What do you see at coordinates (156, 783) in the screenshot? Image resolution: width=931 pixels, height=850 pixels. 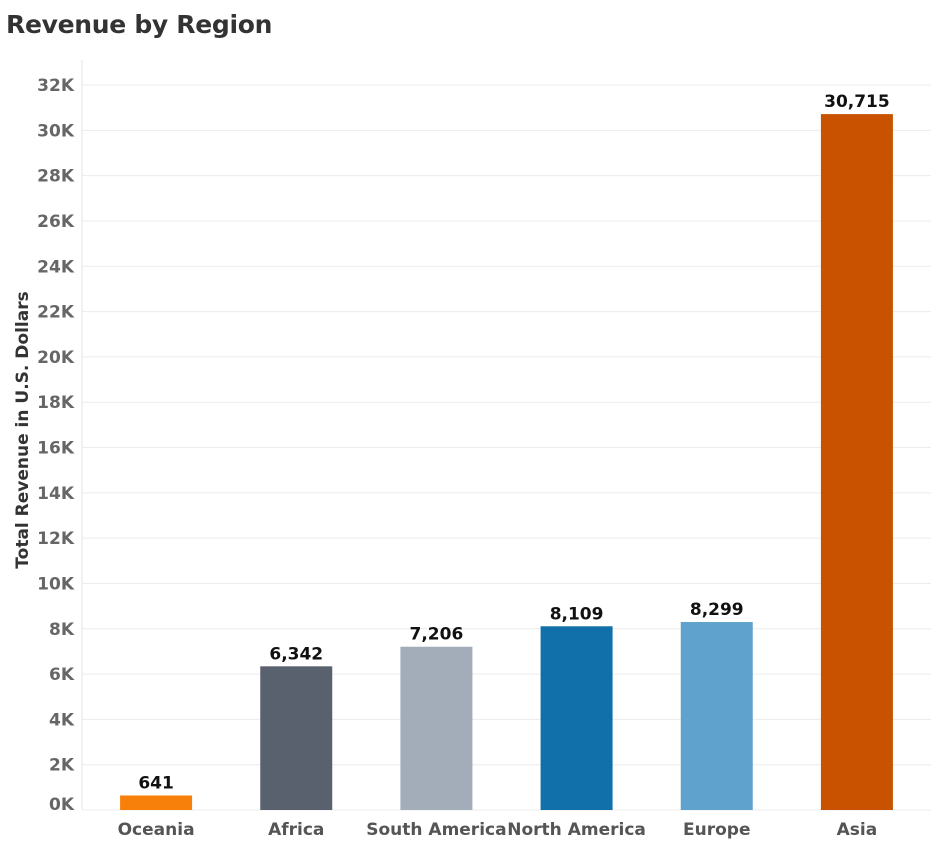 I see `value-label: 641` at bounding box center [156, 783].